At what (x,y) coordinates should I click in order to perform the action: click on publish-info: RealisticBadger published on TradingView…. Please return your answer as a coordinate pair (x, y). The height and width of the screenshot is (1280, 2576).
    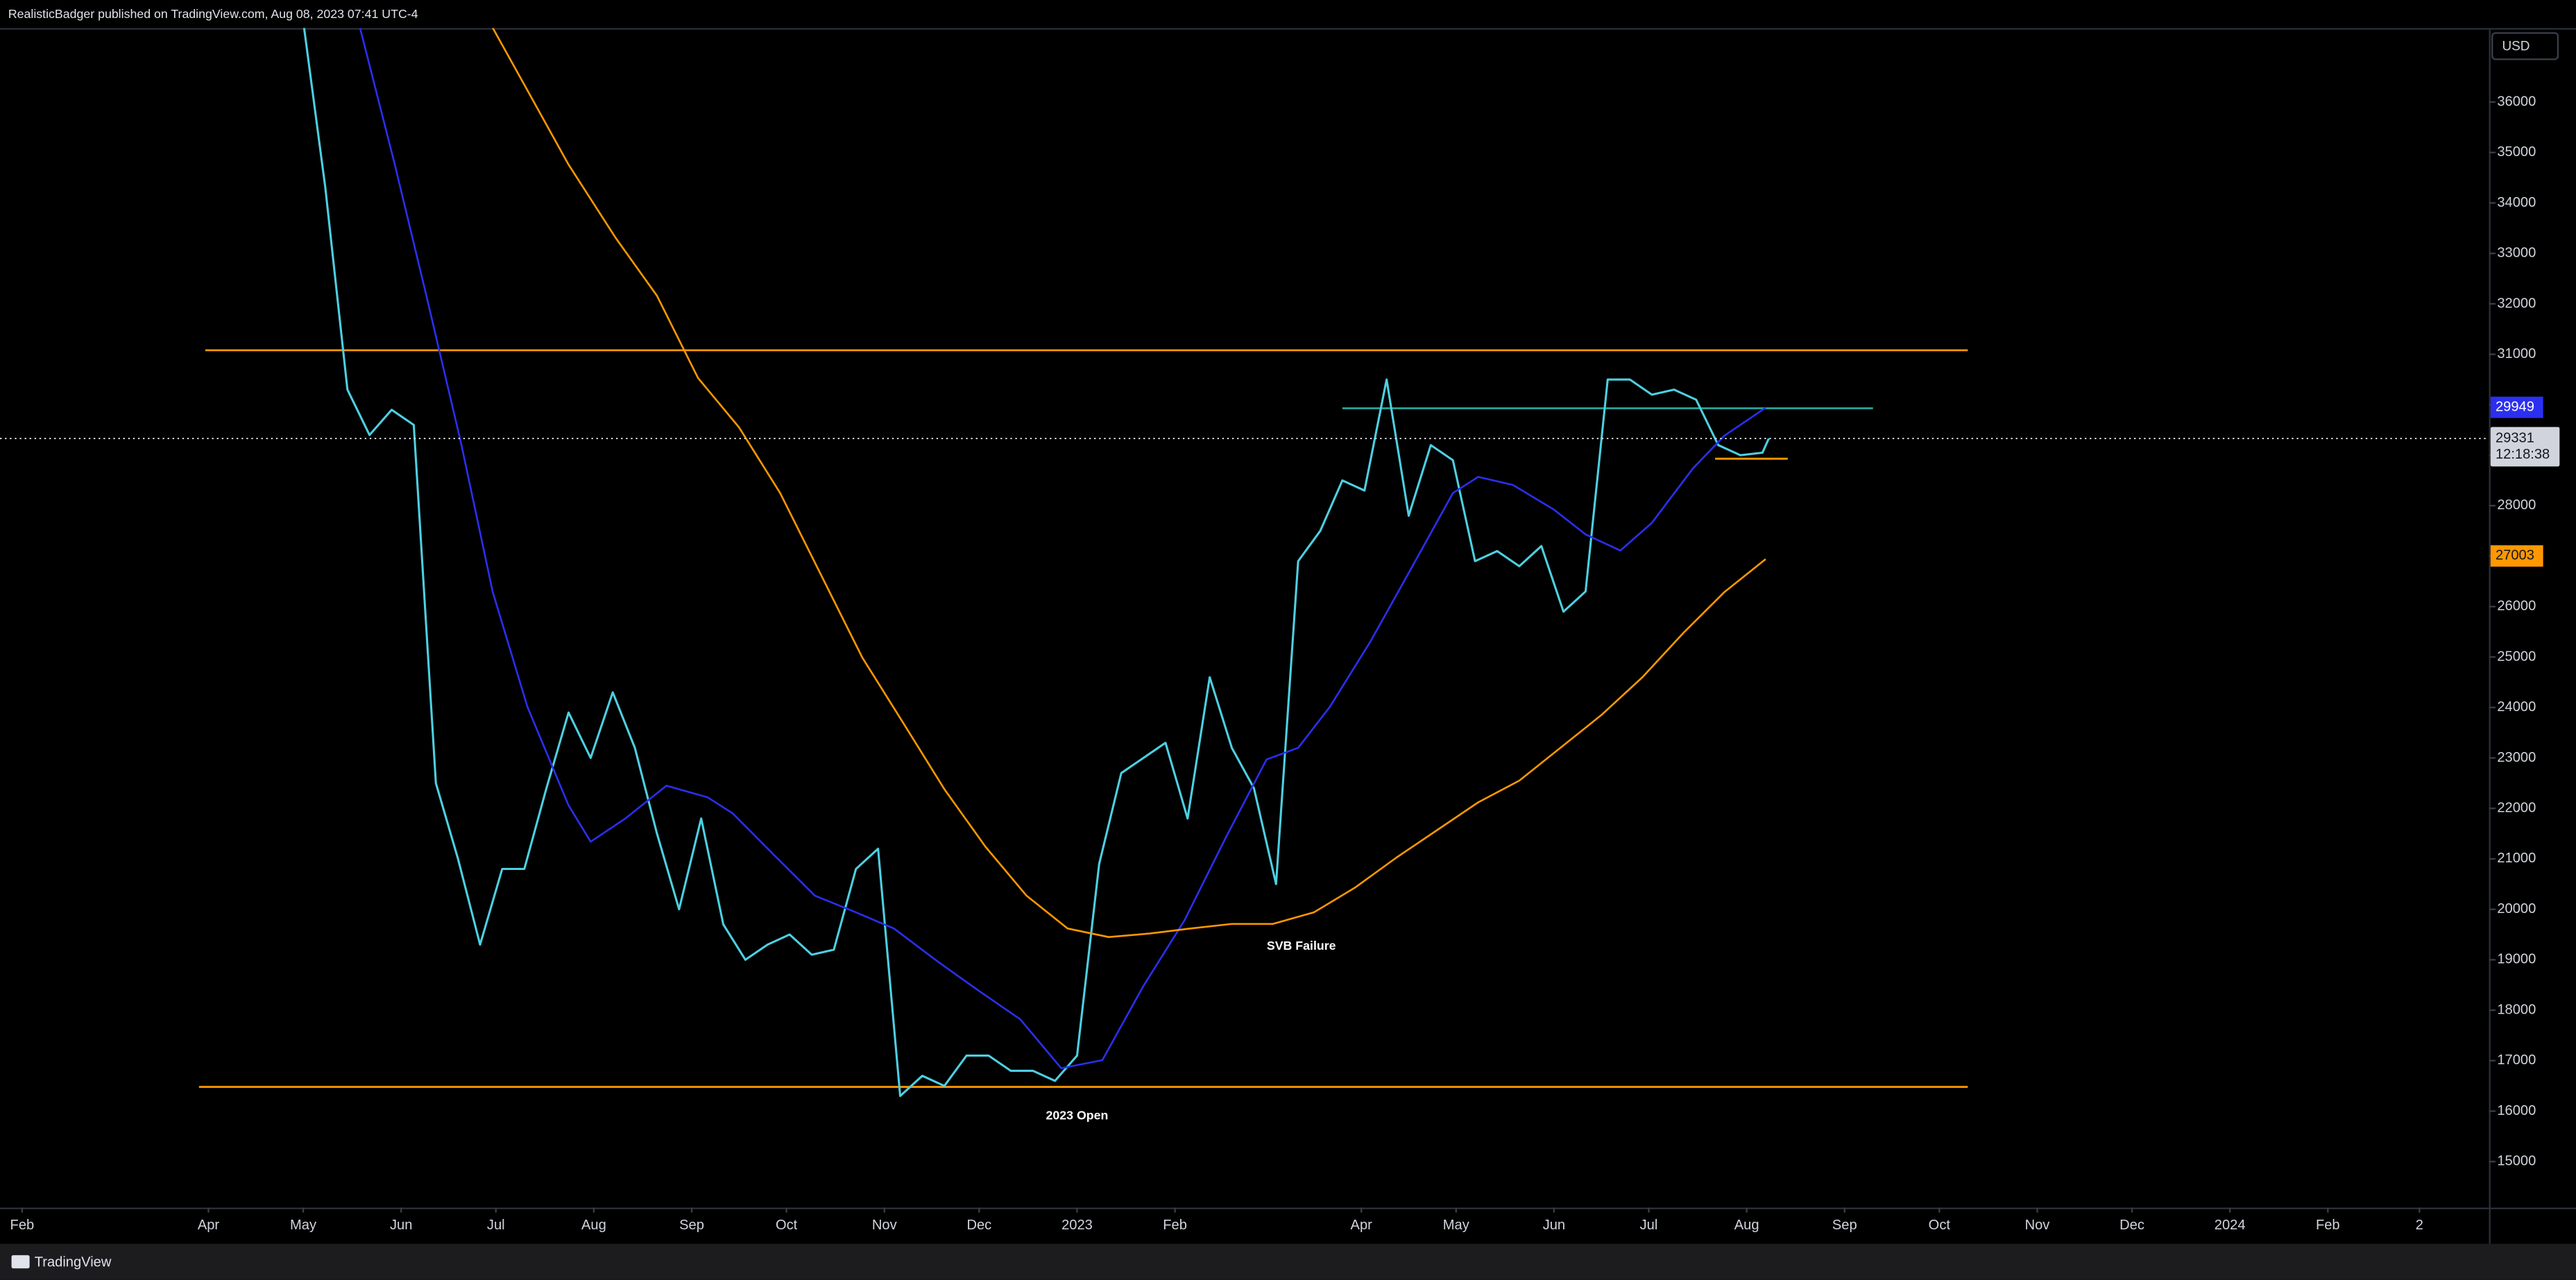
    Looking at the image, I should click on (213, 14).